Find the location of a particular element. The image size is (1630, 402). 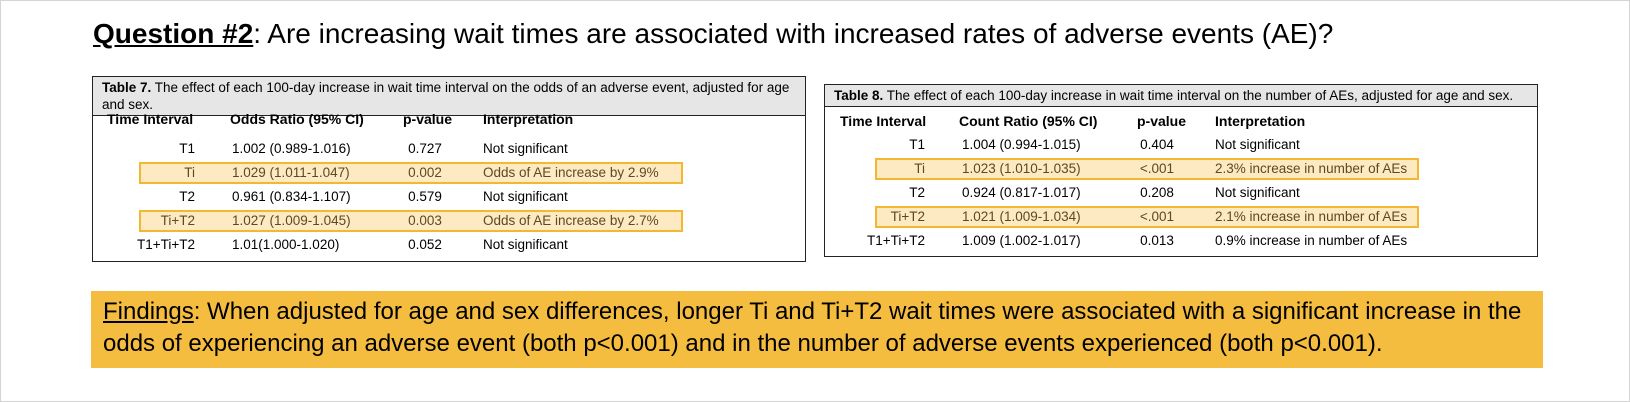

table7-cell-interp: Odds of AE increase by 2.9% is located at coordinates (571, 172).